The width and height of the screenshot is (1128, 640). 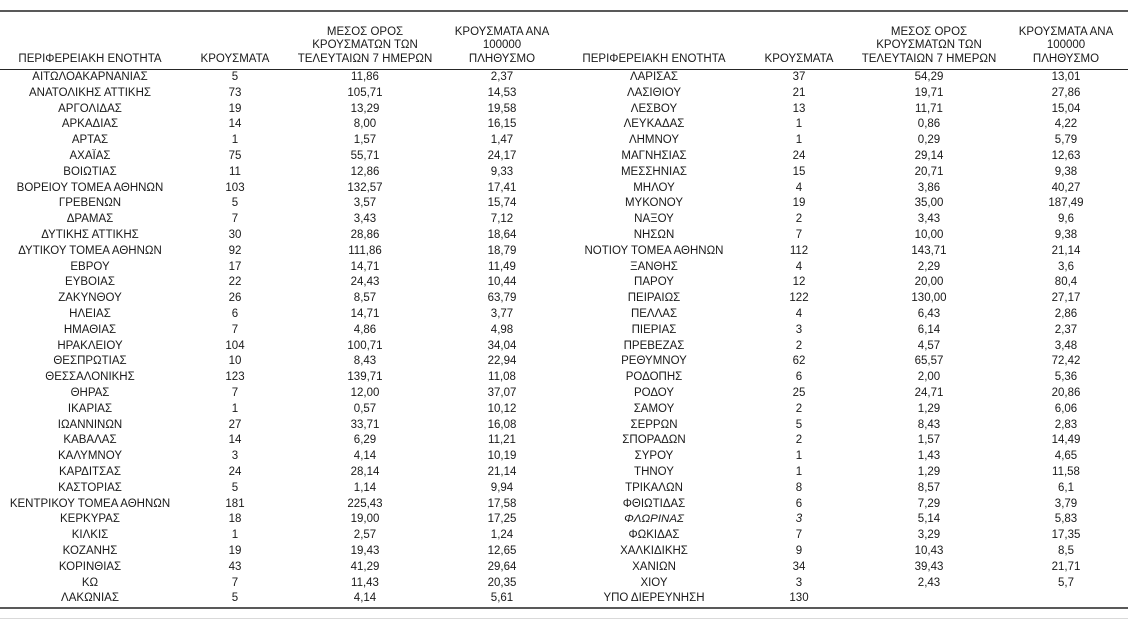 What do you see at coordinates (282, 141) in the screenshot?
I see `table-row: ΑΡΤΑΣ 1 1,57 1,47` at bounding box center [282, 141].